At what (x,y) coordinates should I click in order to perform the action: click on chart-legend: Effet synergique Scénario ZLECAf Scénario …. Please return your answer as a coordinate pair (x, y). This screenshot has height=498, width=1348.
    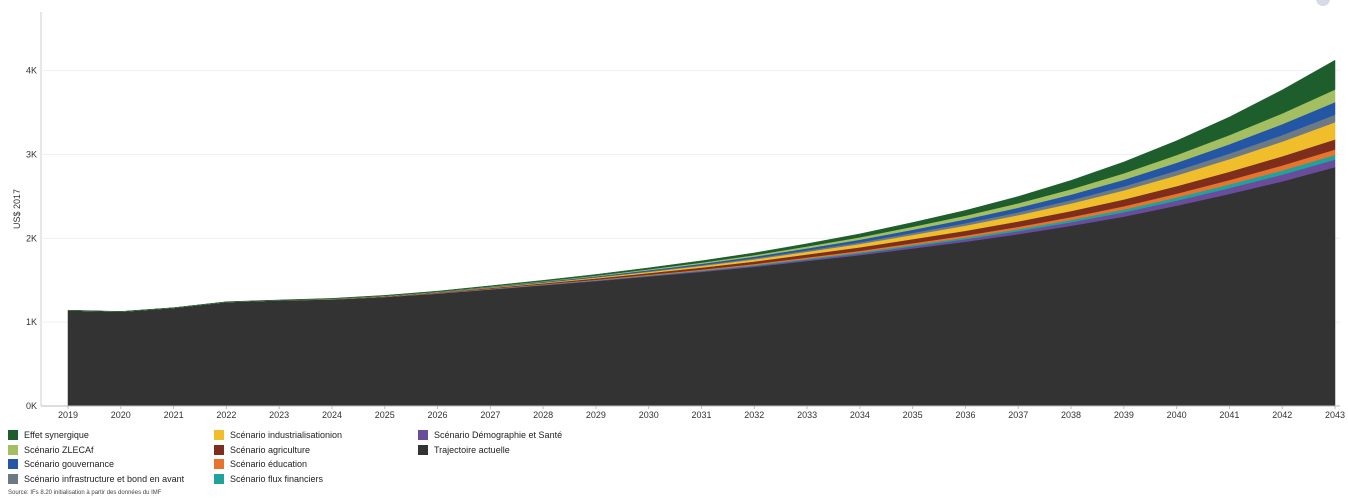
    Looking at the image, I should click on (388, 459).